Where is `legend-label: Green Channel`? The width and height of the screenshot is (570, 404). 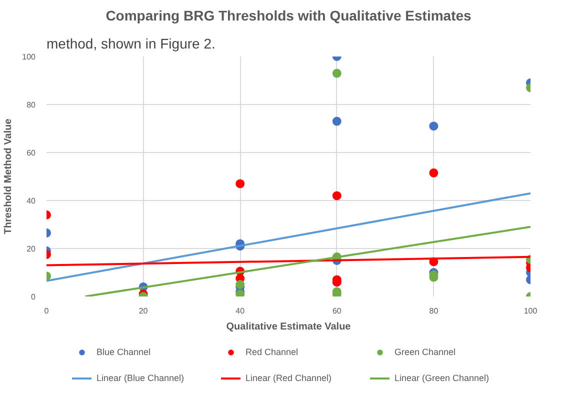 legend-label: Green Channel is located at coordinates (425, 352).